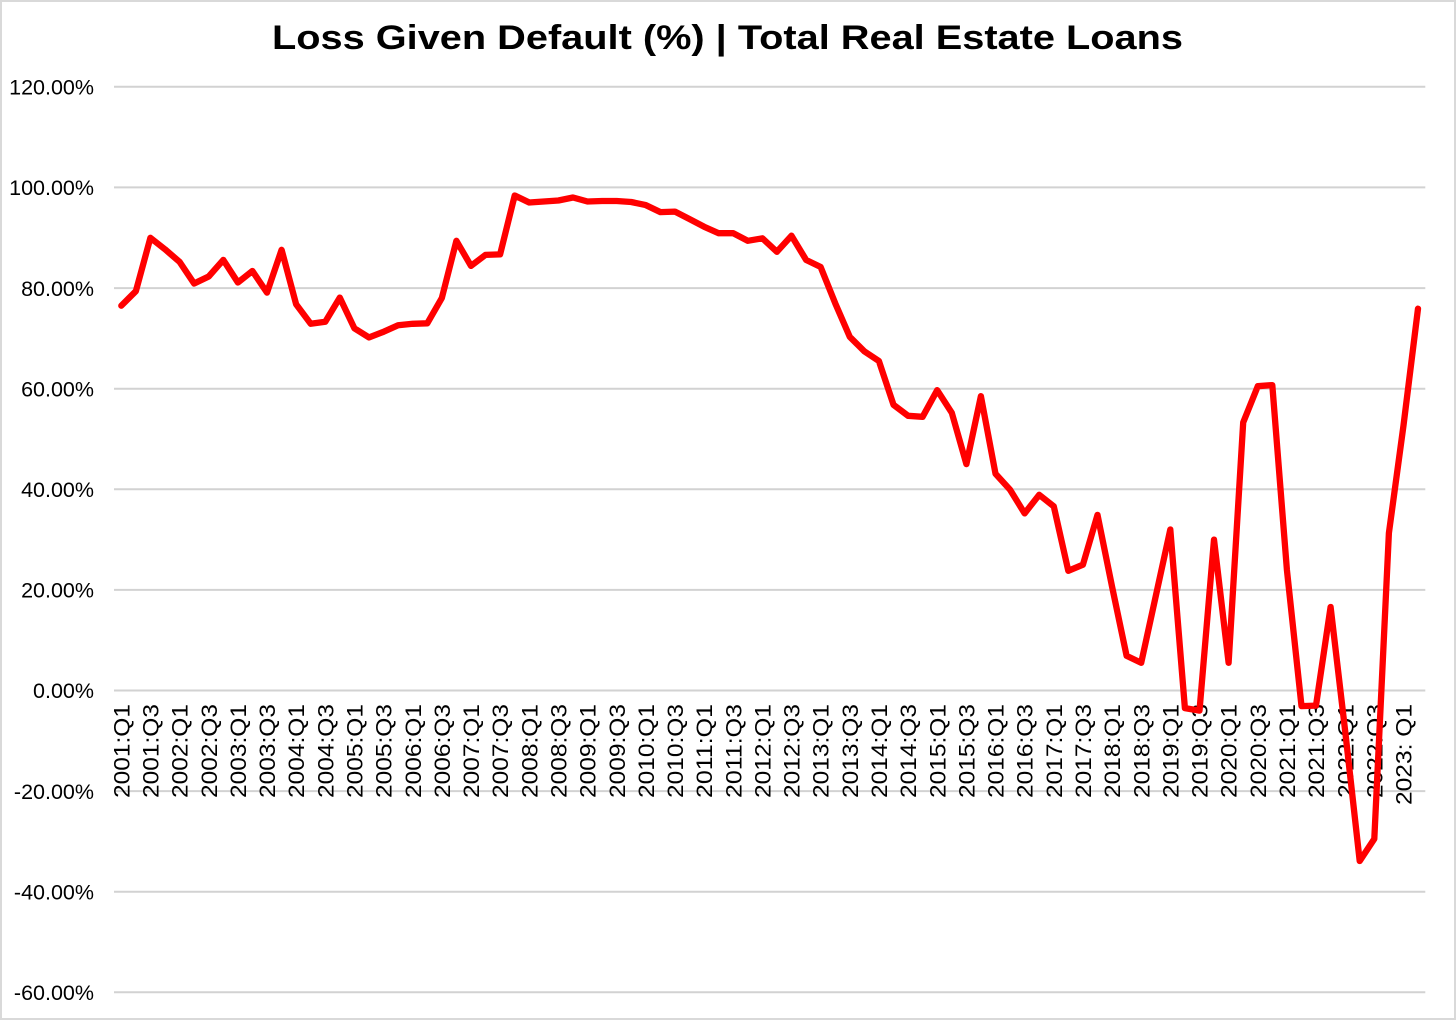 The image size is (1456, 1020). Describe the element at coordinates (325, 751) in the screenshot. I see `svg-text: 2004:Q3` at that location.